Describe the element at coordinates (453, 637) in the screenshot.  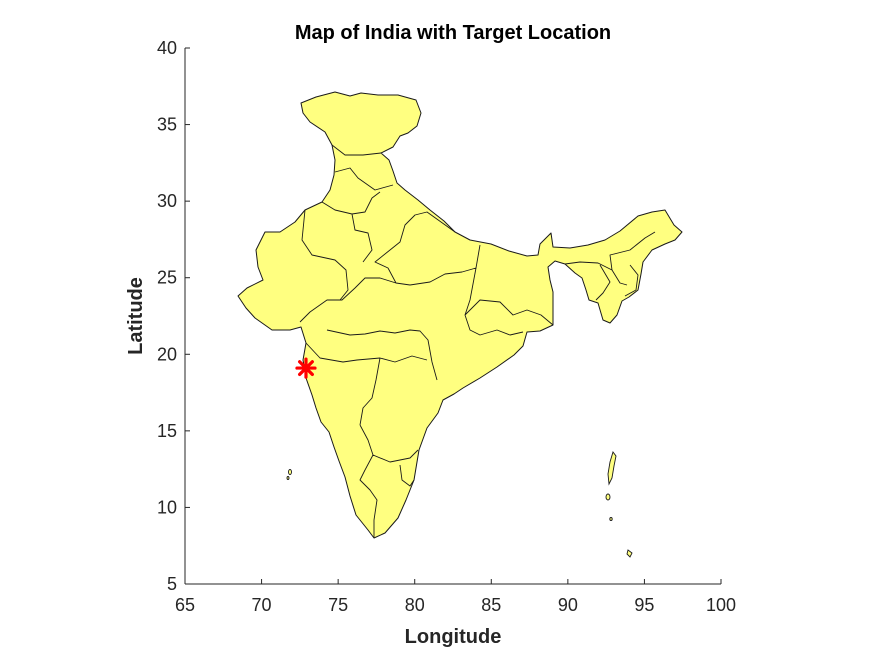
I see `x-axis-label: Longitude` at that location.